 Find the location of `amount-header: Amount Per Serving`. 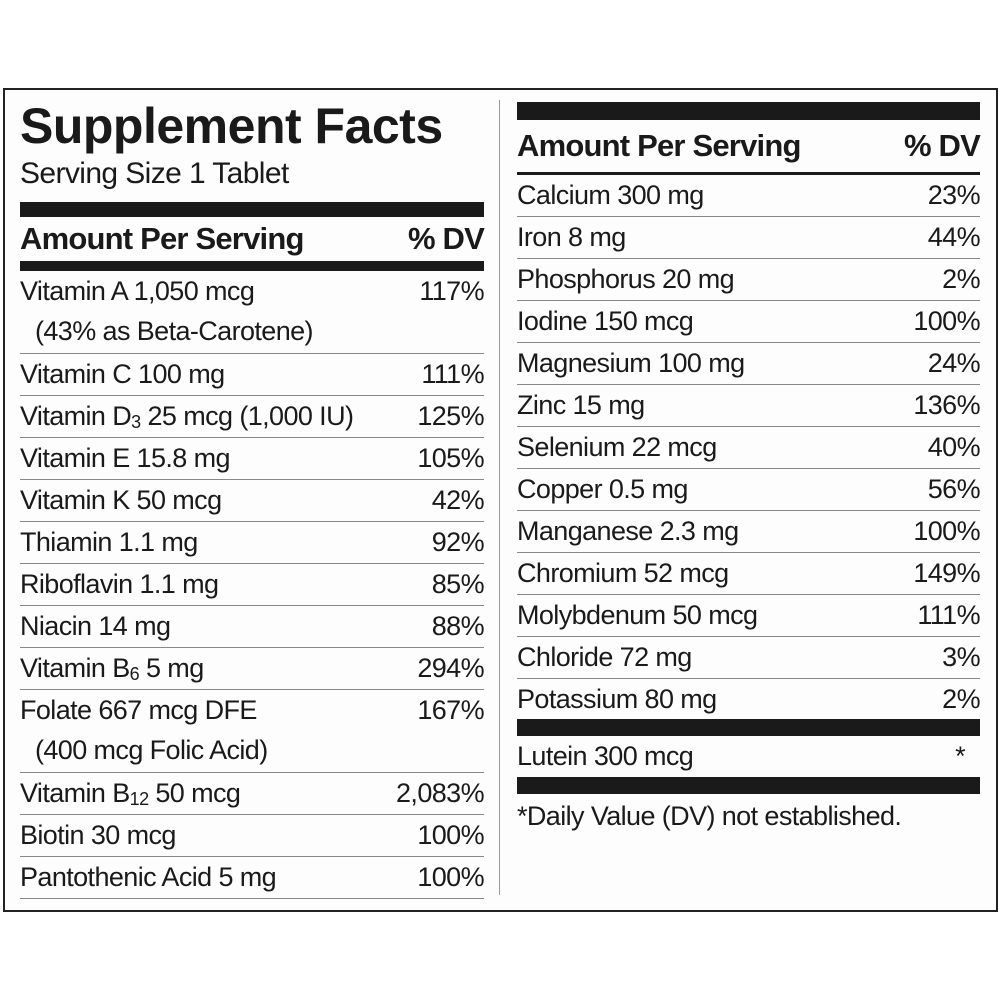

amount-header: Amount Per Serving is located at coordinates (162, 238).